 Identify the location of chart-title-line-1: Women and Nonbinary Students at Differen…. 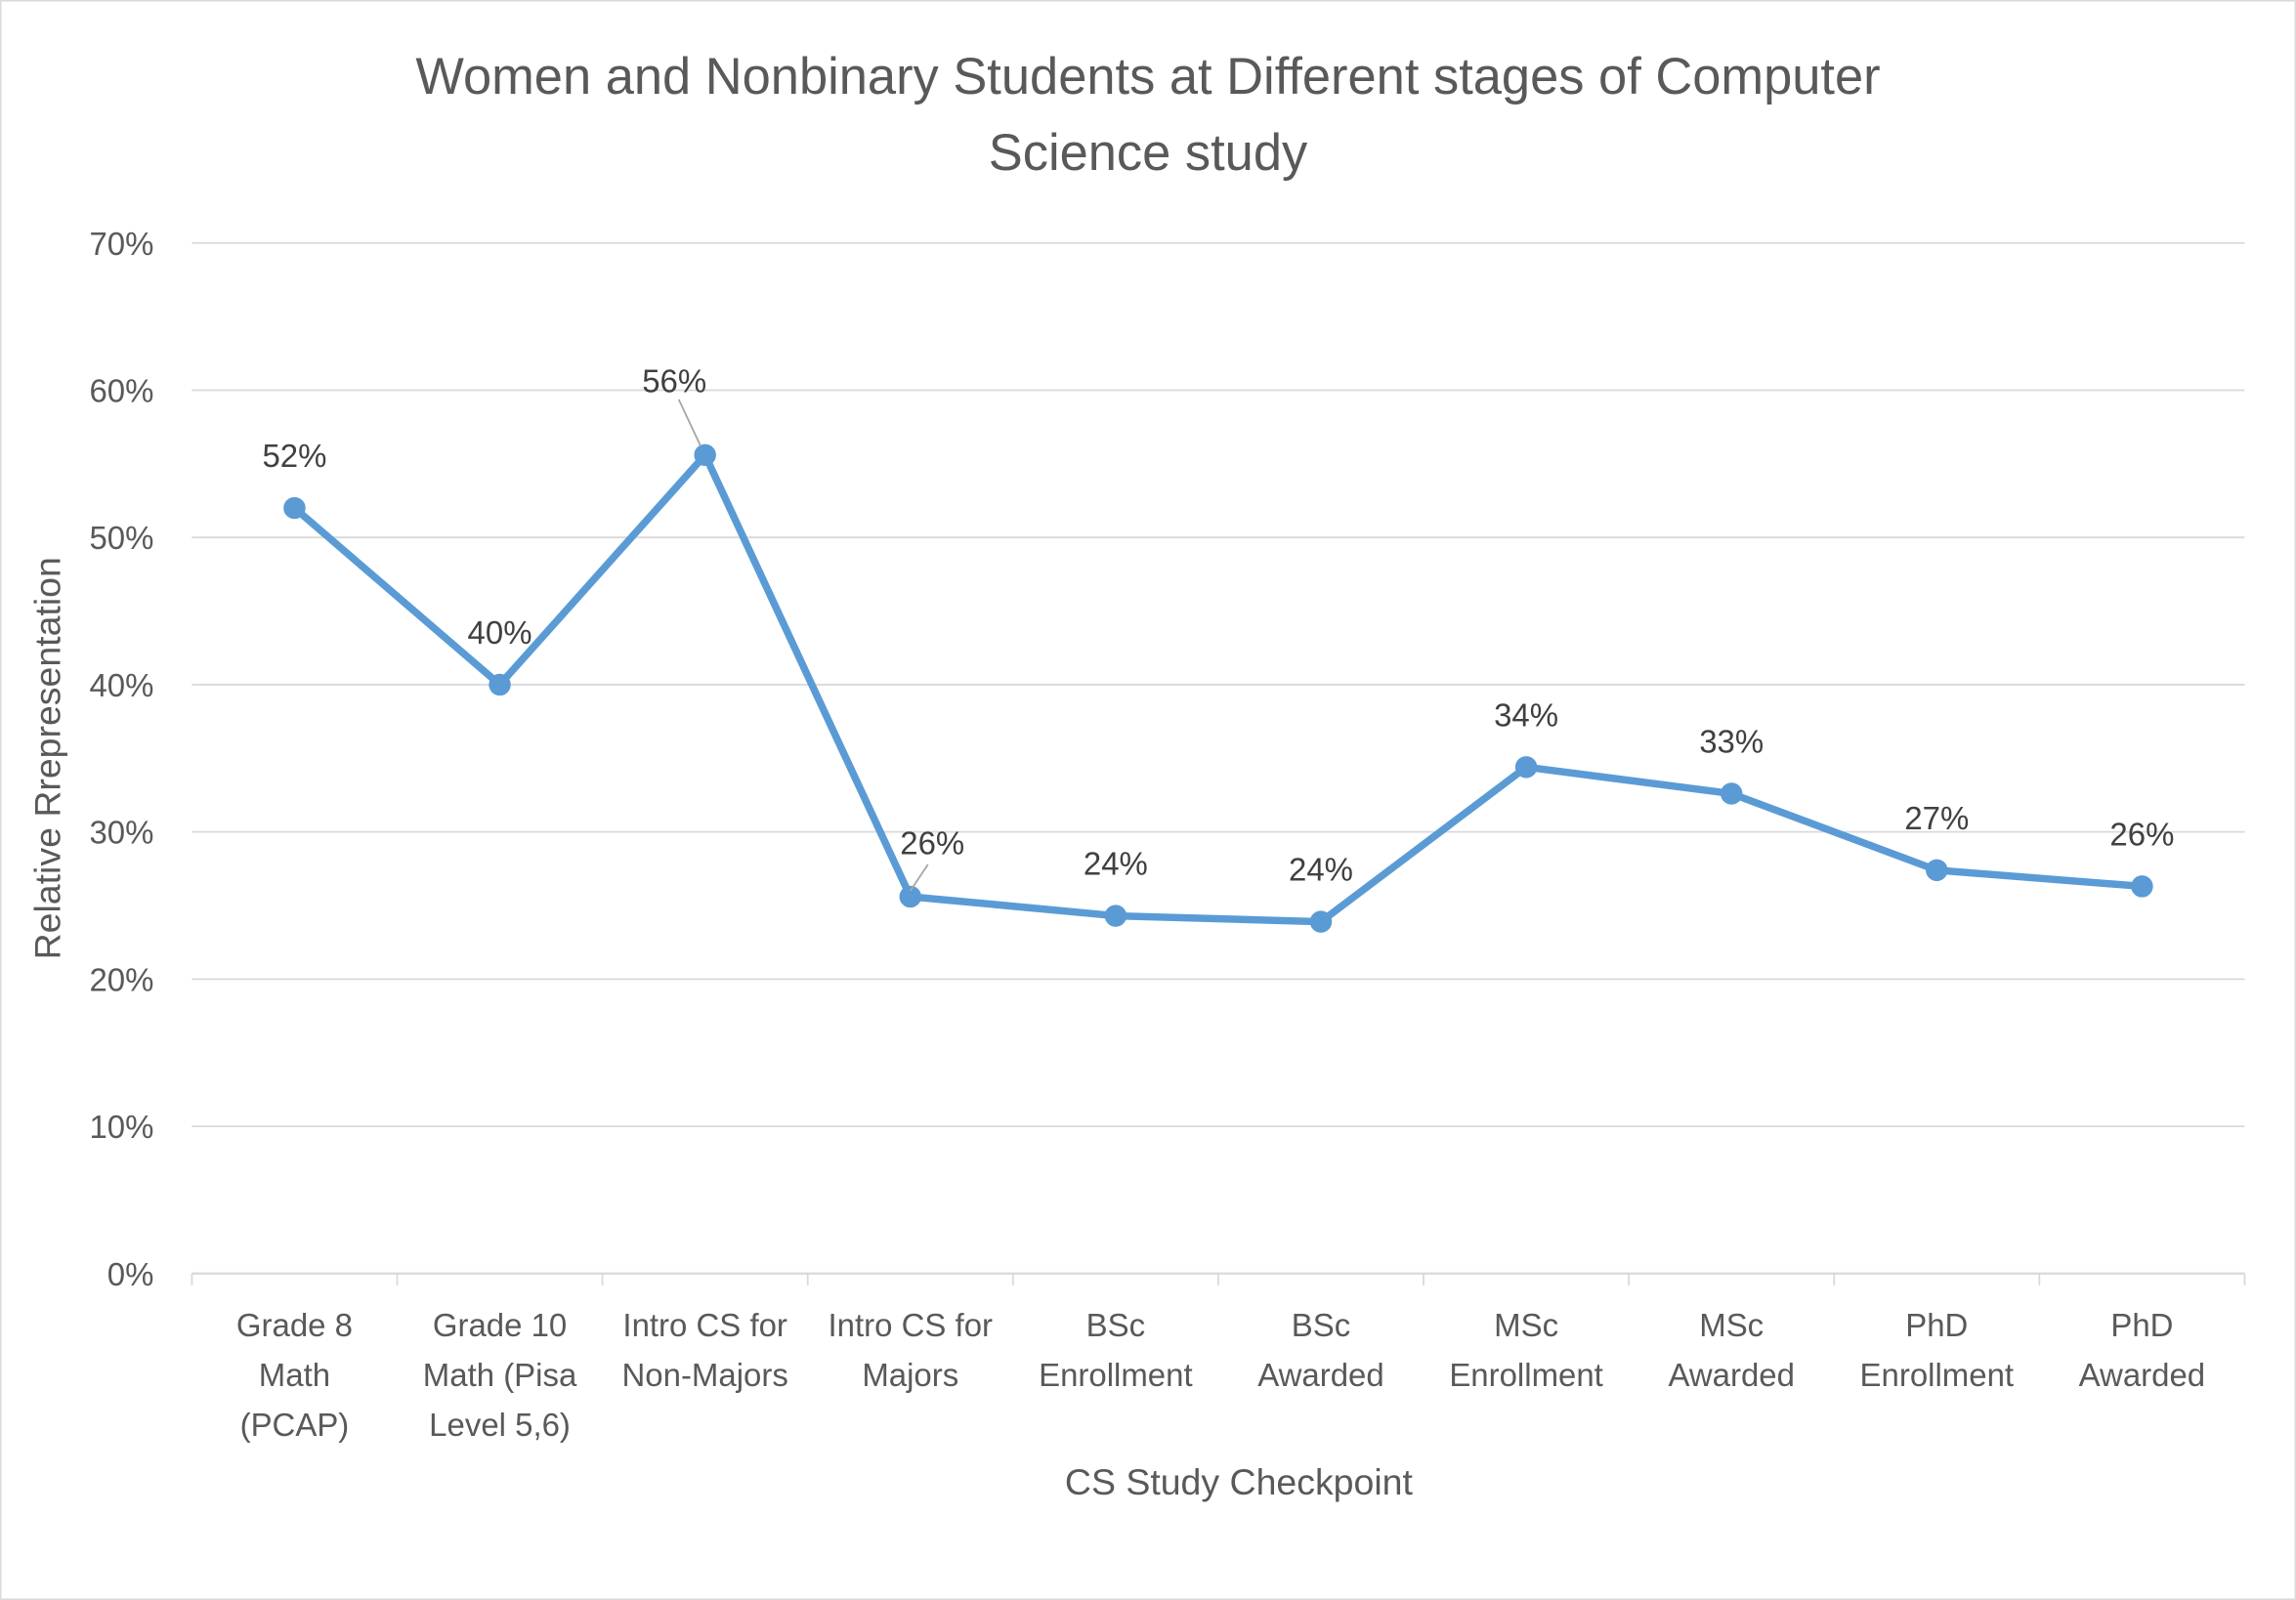
(1147, 77).